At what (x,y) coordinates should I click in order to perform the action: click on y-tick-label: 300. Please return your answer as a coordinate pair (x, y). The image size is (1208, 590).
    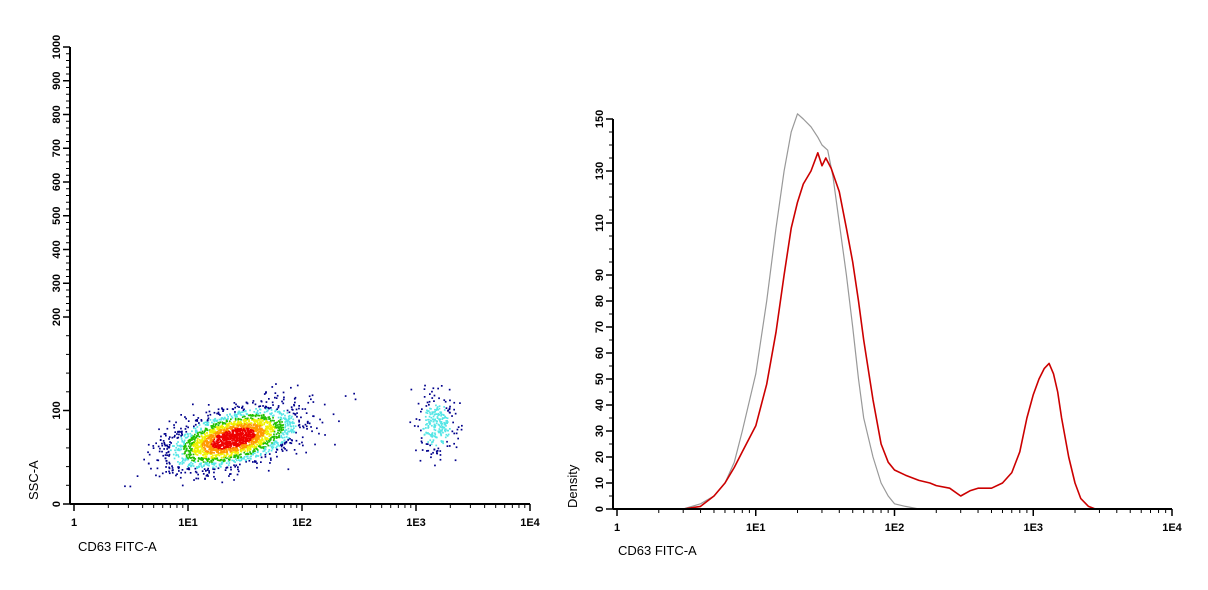
    Looking at the image, I should click on (57, 283).